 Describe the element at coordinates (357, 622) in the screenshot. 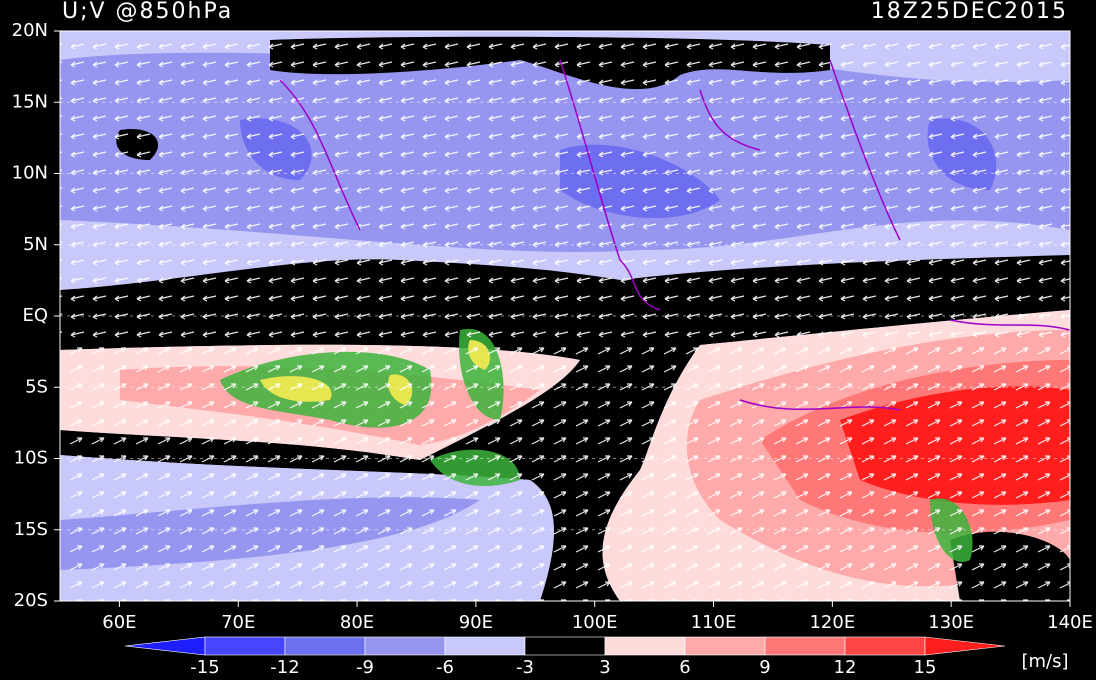

I see `x-tick-label: 80E` at that location.